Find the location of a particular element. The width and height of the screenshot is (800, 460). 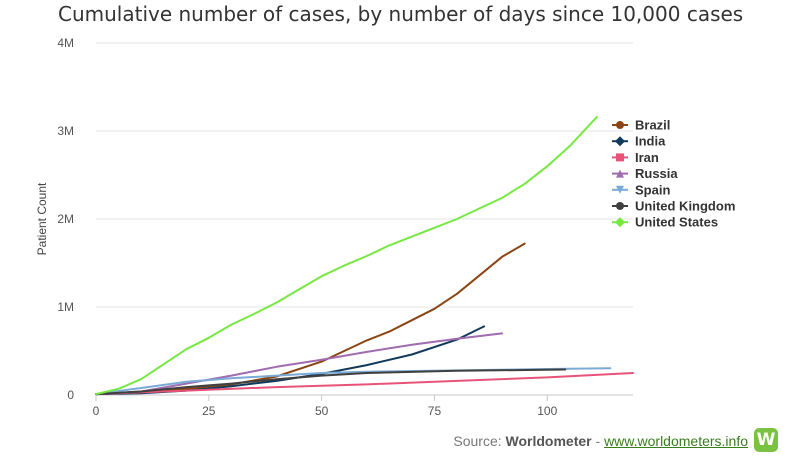

legend-label-russia: Russia is located at coordinates (656, 173).